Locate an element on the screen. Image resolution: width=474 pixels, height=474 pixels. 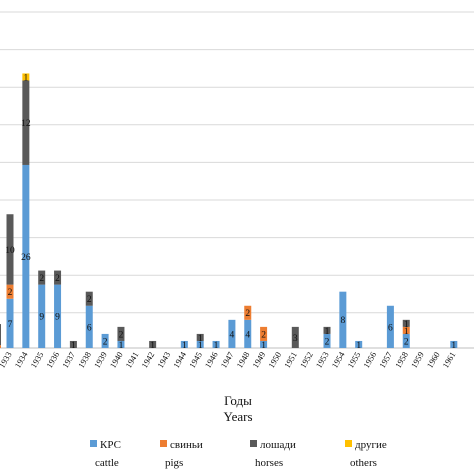
segment-label-cattle-1938: 6 is located at coordinates (89, 328).